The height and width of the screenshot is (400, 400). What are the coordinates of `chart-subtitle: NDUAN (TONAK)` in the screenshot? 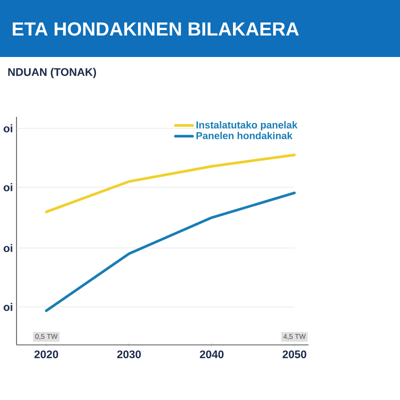 It's located at (52, 73).